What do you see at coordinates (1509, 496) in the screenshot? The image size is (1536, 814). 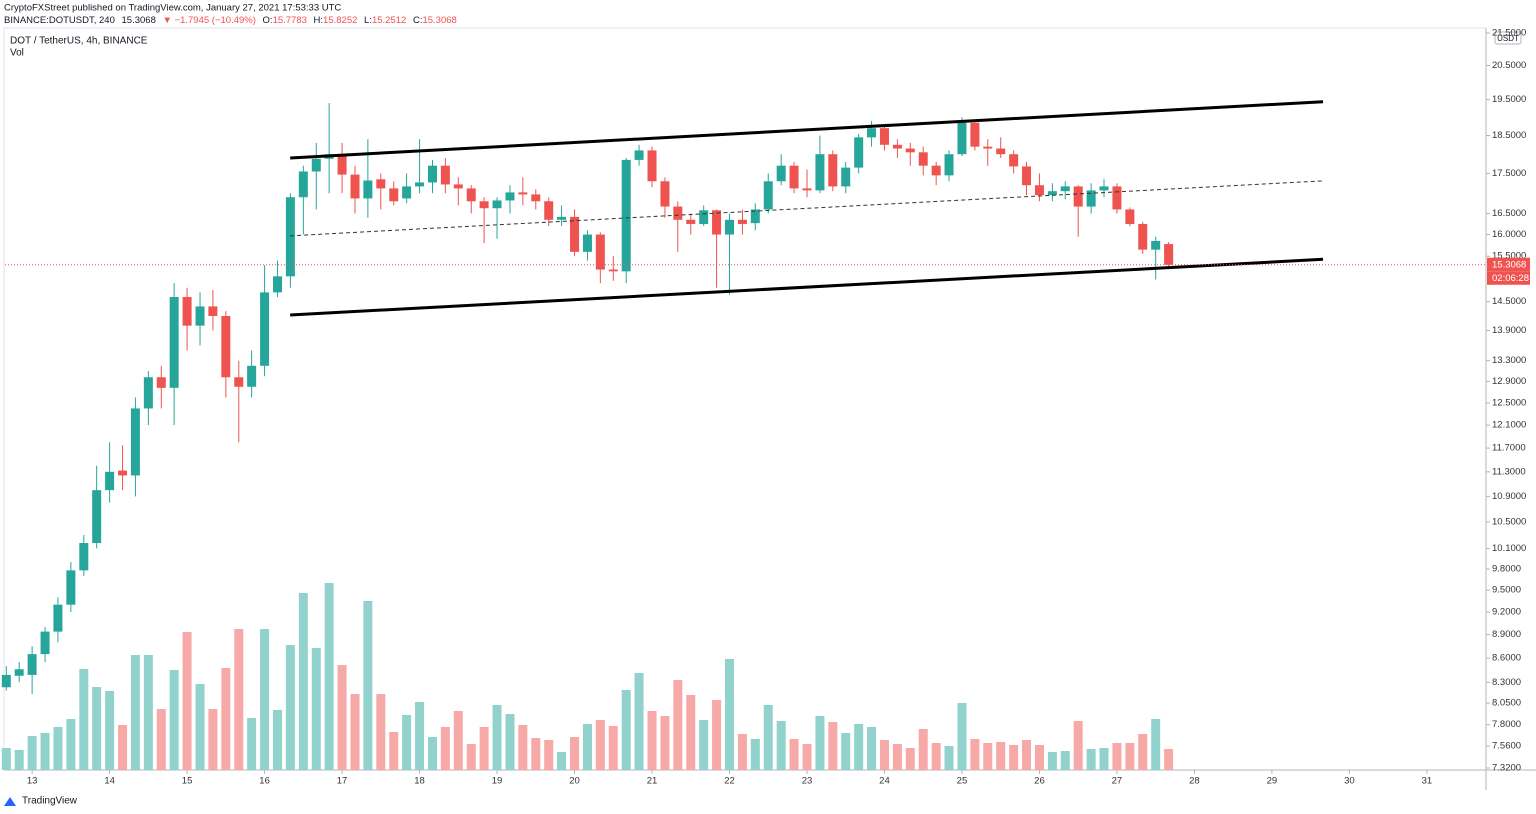 I see `y-tick-label: 10.9000` at bounding box center [1509, 496].